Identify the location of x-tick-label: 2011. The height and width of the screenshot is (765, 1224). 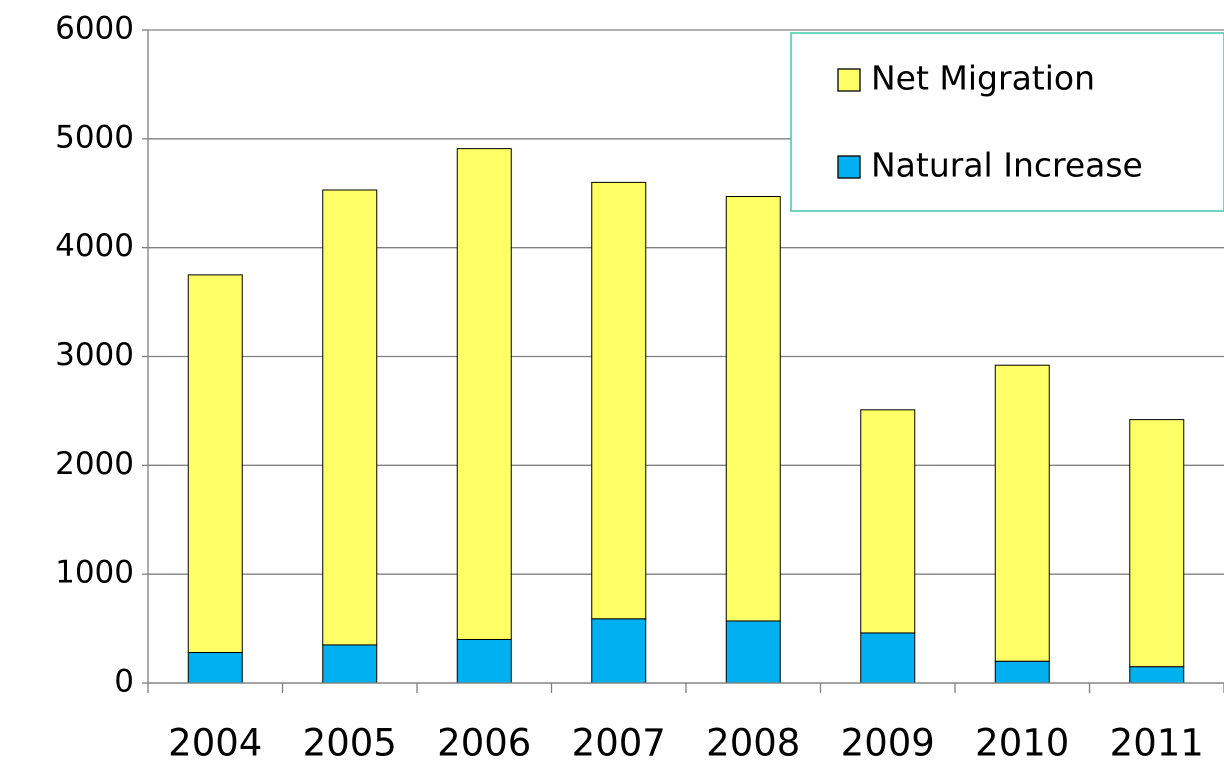
(1157, 743).